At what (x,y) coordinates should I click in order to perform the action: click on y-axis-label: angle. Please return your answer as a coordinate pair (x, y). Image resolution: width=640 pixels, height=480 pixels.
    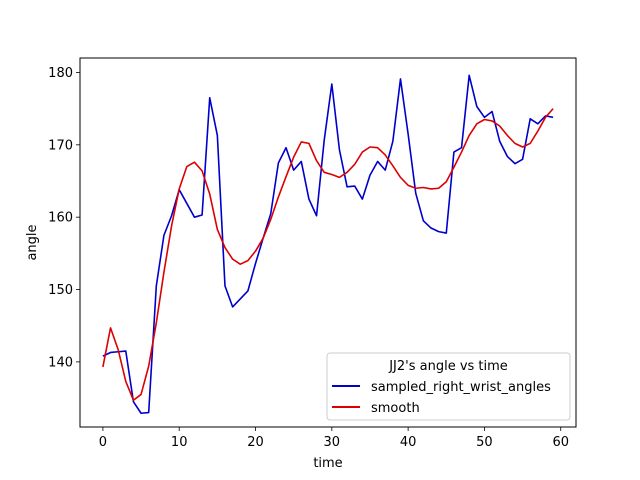
    Looking at the image, I should click on (32, 242).